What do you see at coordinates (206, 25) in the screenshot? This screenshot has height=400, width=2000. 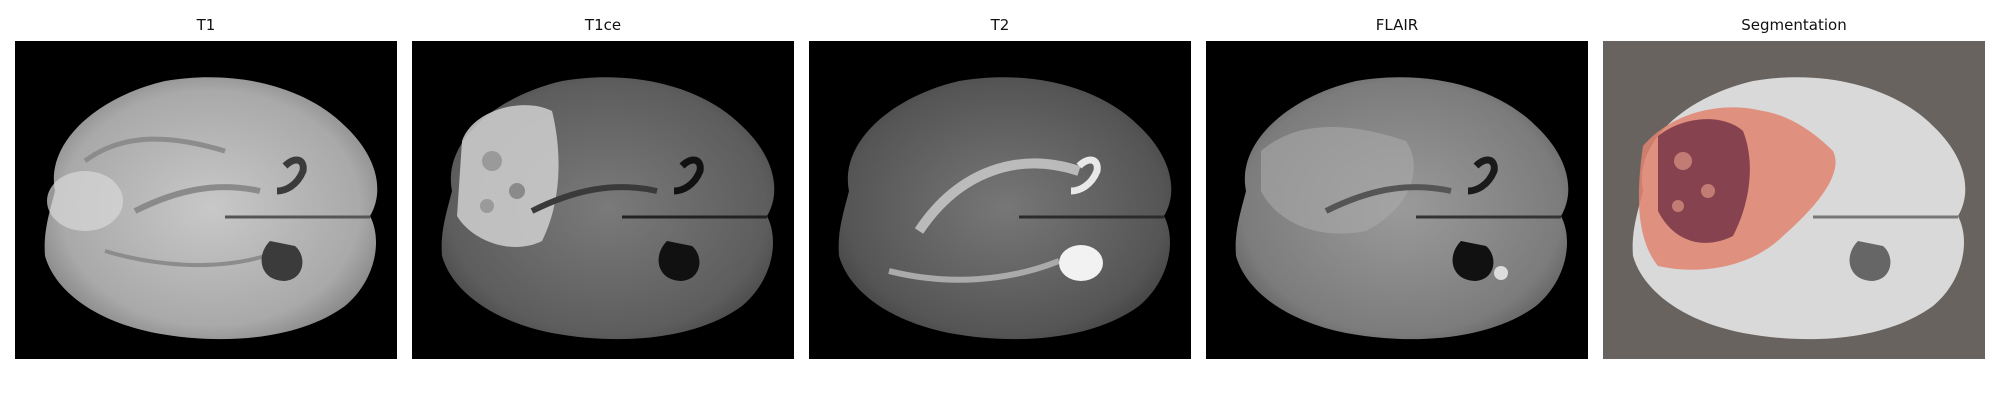 I see `panel-title-t1: T1` at bounding box center [206, 25].